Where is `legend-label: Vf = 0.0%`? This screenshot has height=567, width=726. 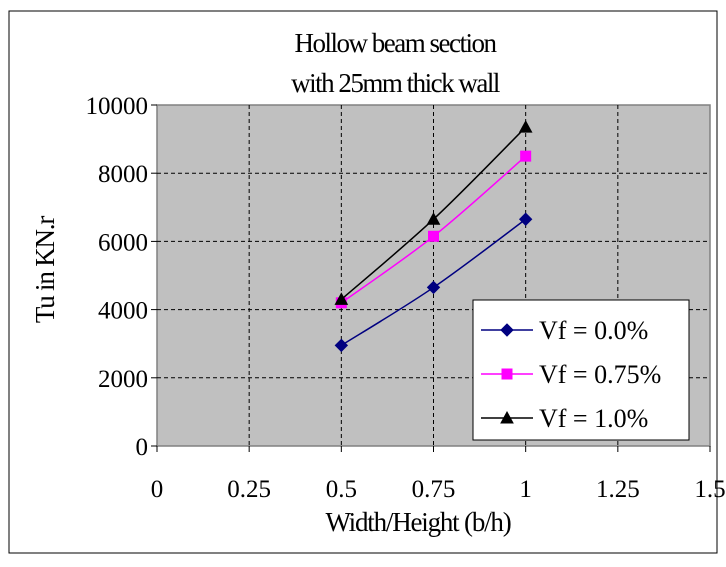
legend-label: Vf = 0.0% is located at coordinates (593, 330).